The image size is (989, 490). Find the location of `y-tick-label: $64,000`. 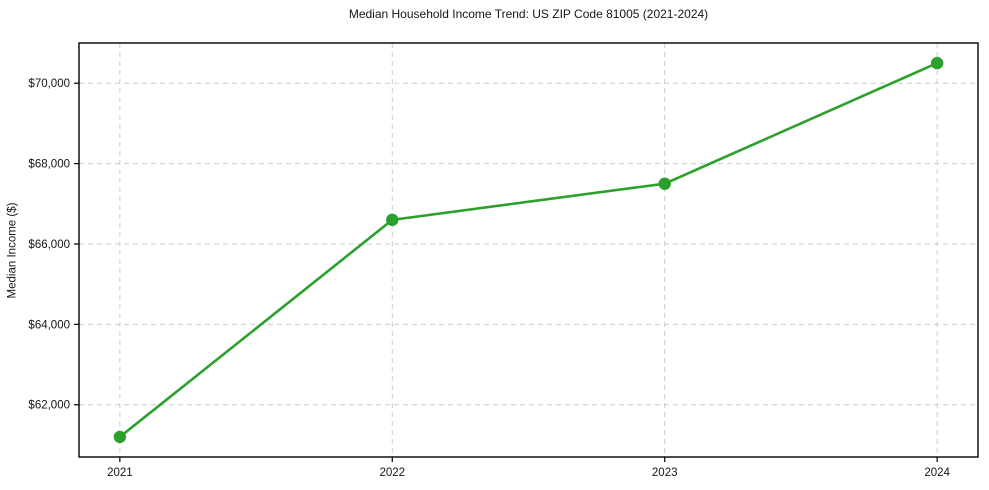

y-tick-label: $64,000 is located at coordinates (49, 325).